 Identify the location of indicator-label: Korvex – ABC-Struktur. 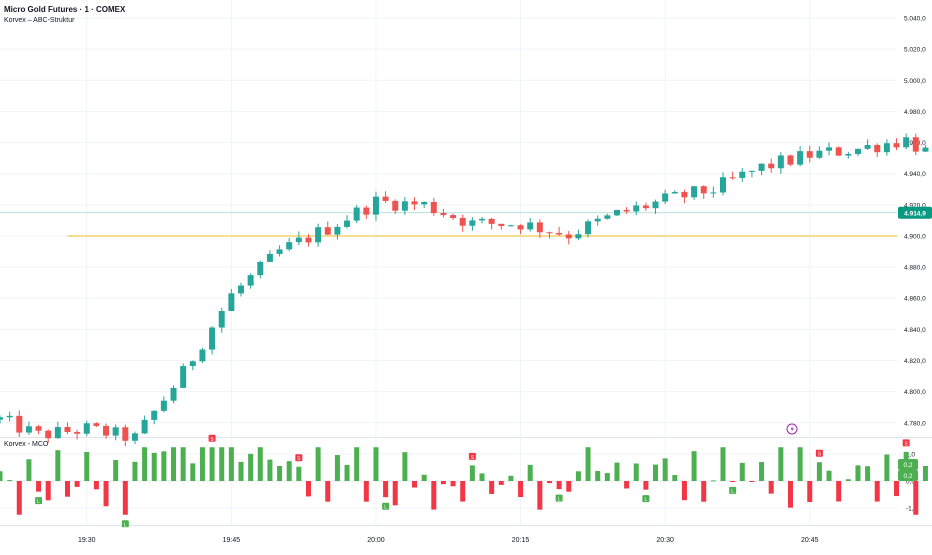
(39, 20).